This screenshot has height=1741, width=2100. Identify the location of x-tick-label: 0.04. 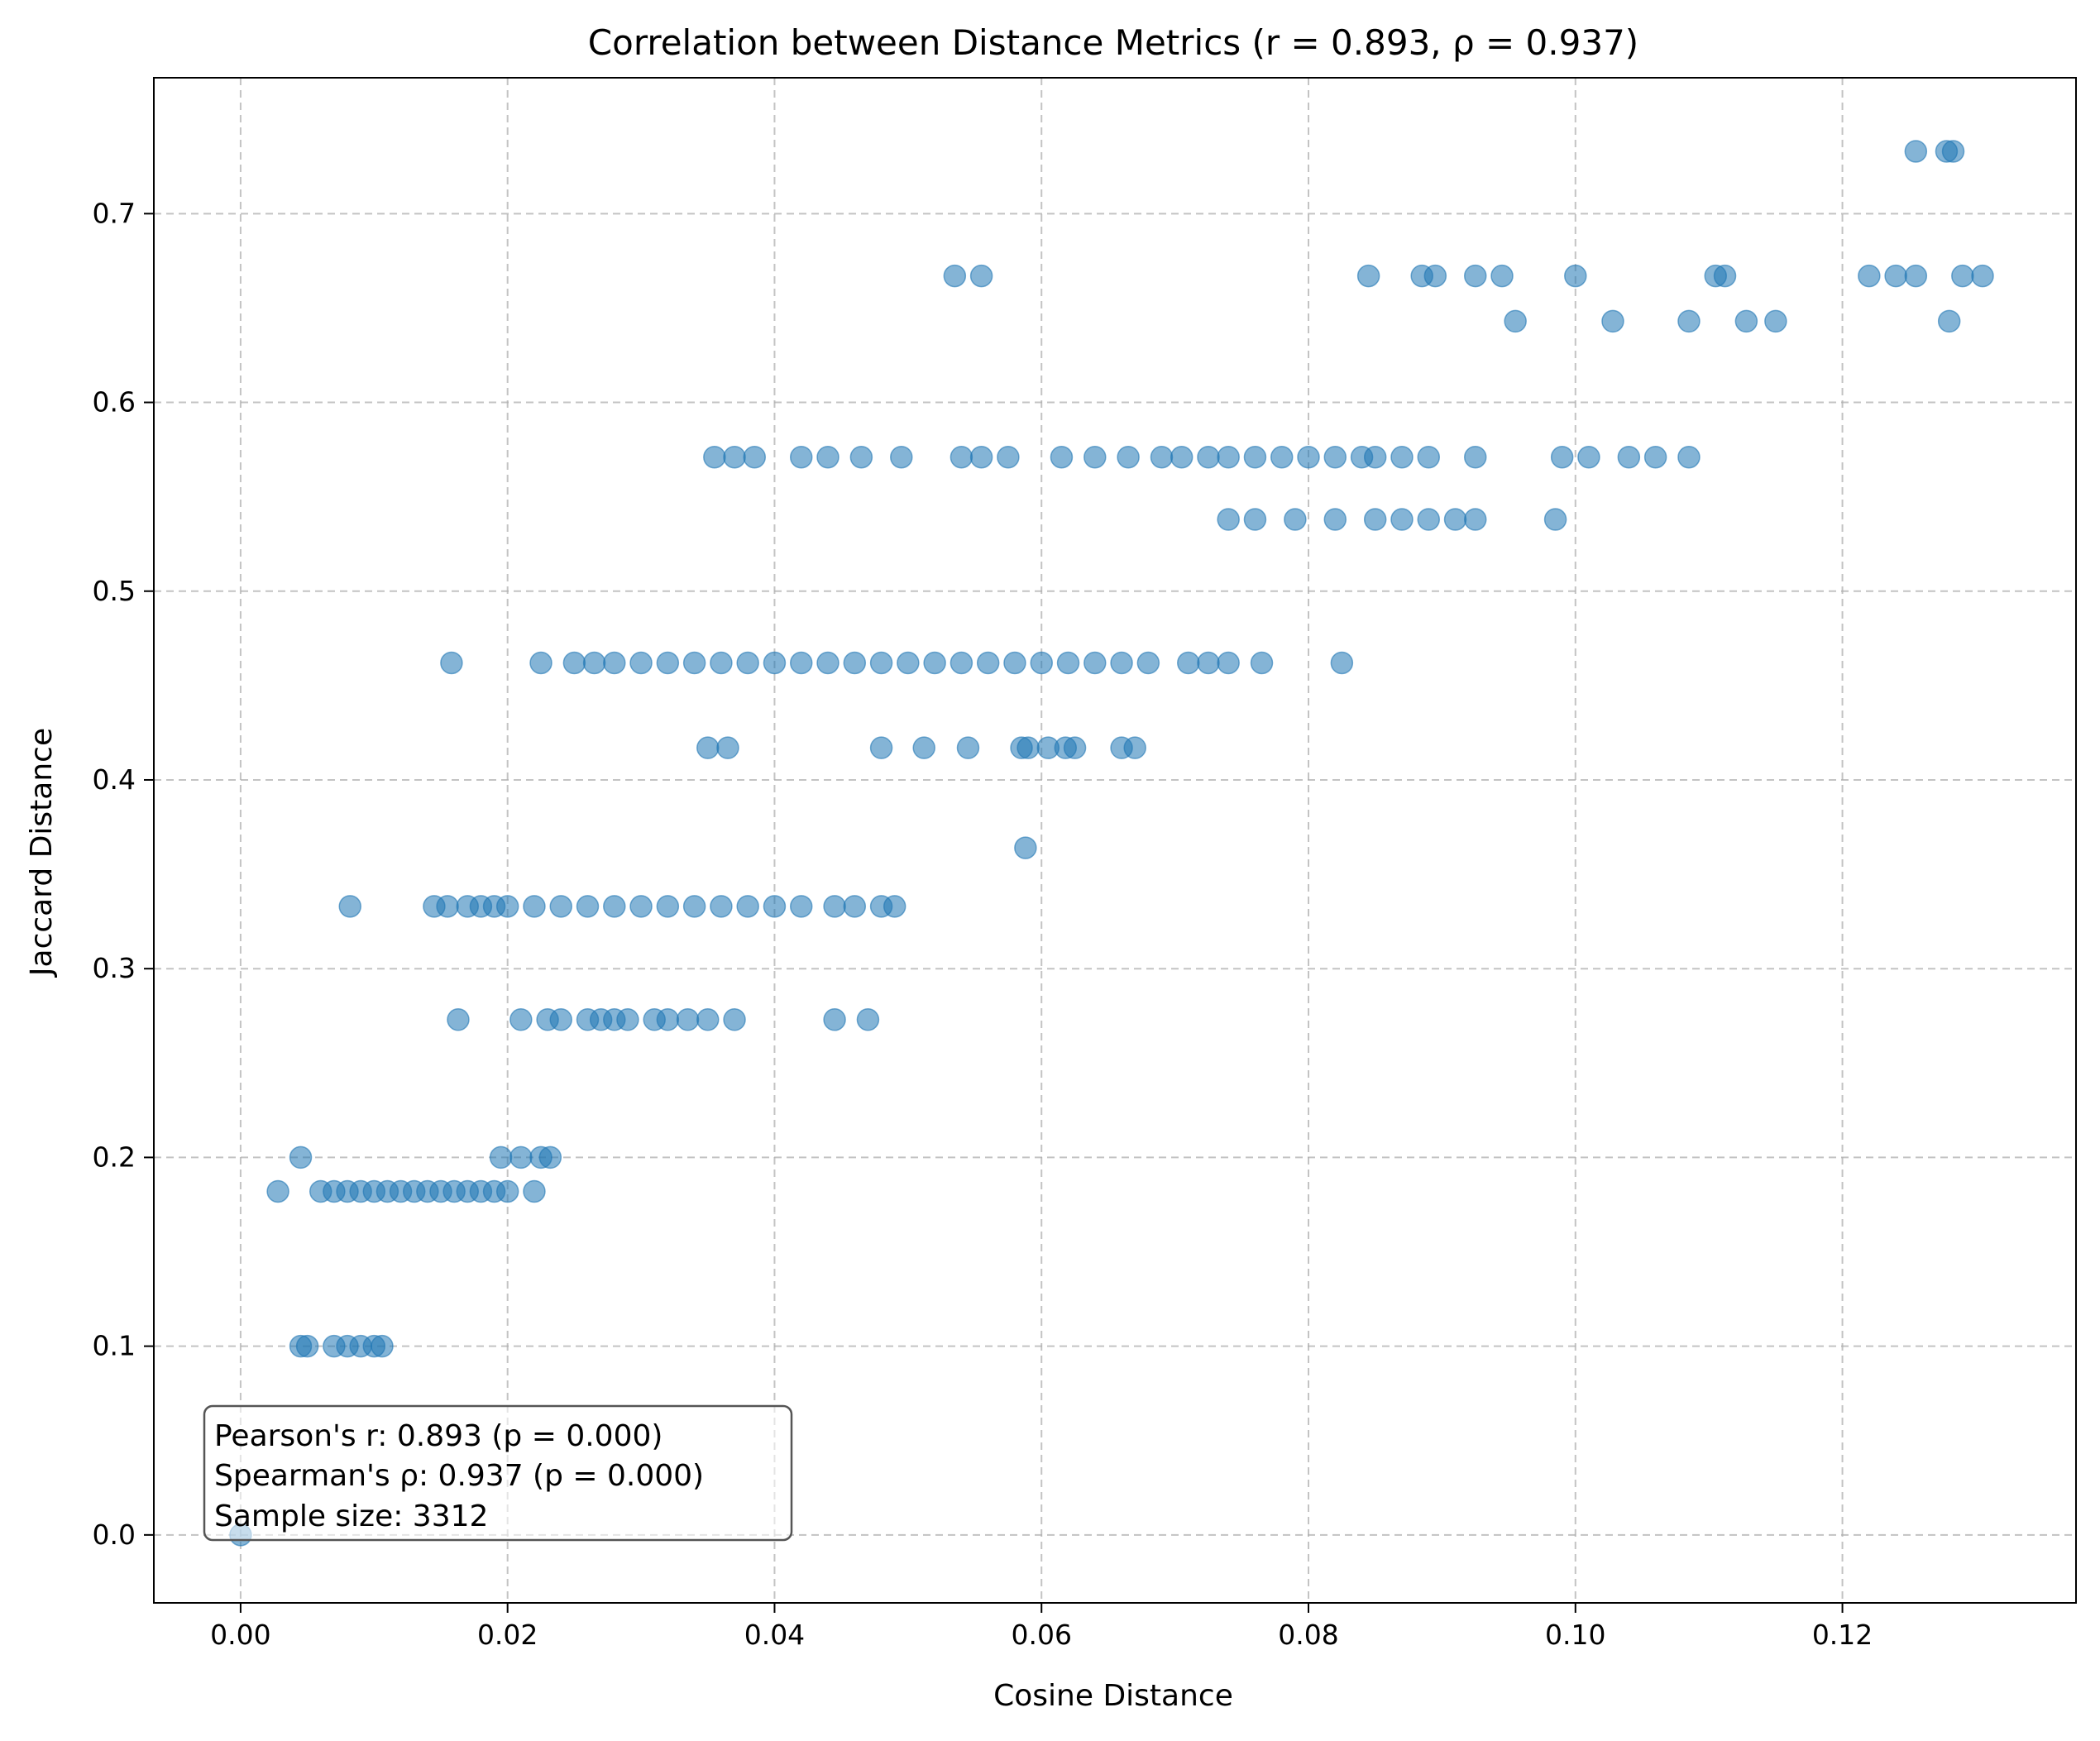
(774, 1635).